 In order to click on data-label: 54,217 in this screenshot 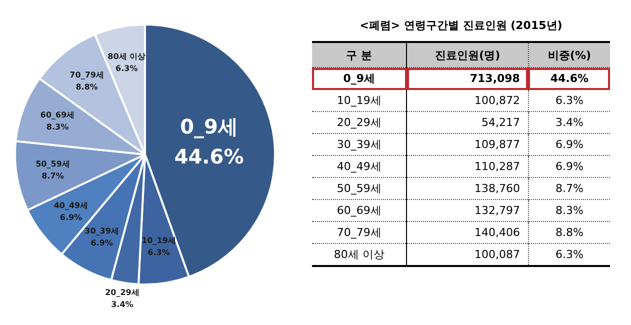, I will do `click(467, 123)`.